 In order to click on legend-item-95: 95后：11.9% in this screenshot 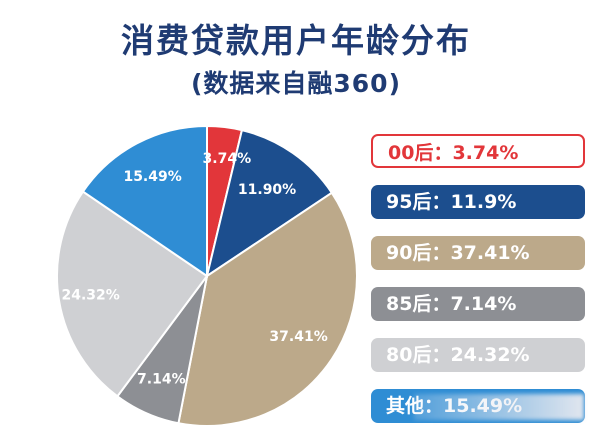, I will do `click(478, 202)`.